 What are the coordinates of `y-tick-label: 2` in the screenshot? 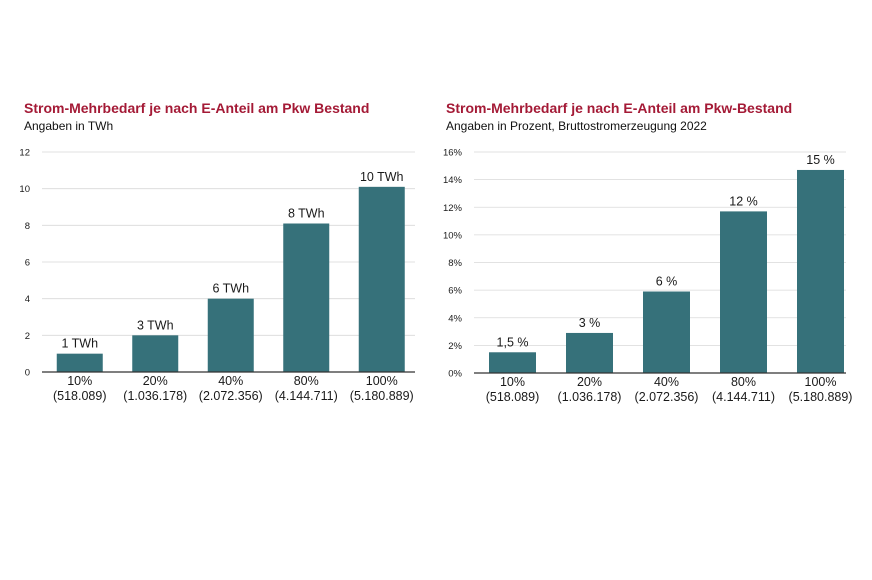 It's located at (27, 336).